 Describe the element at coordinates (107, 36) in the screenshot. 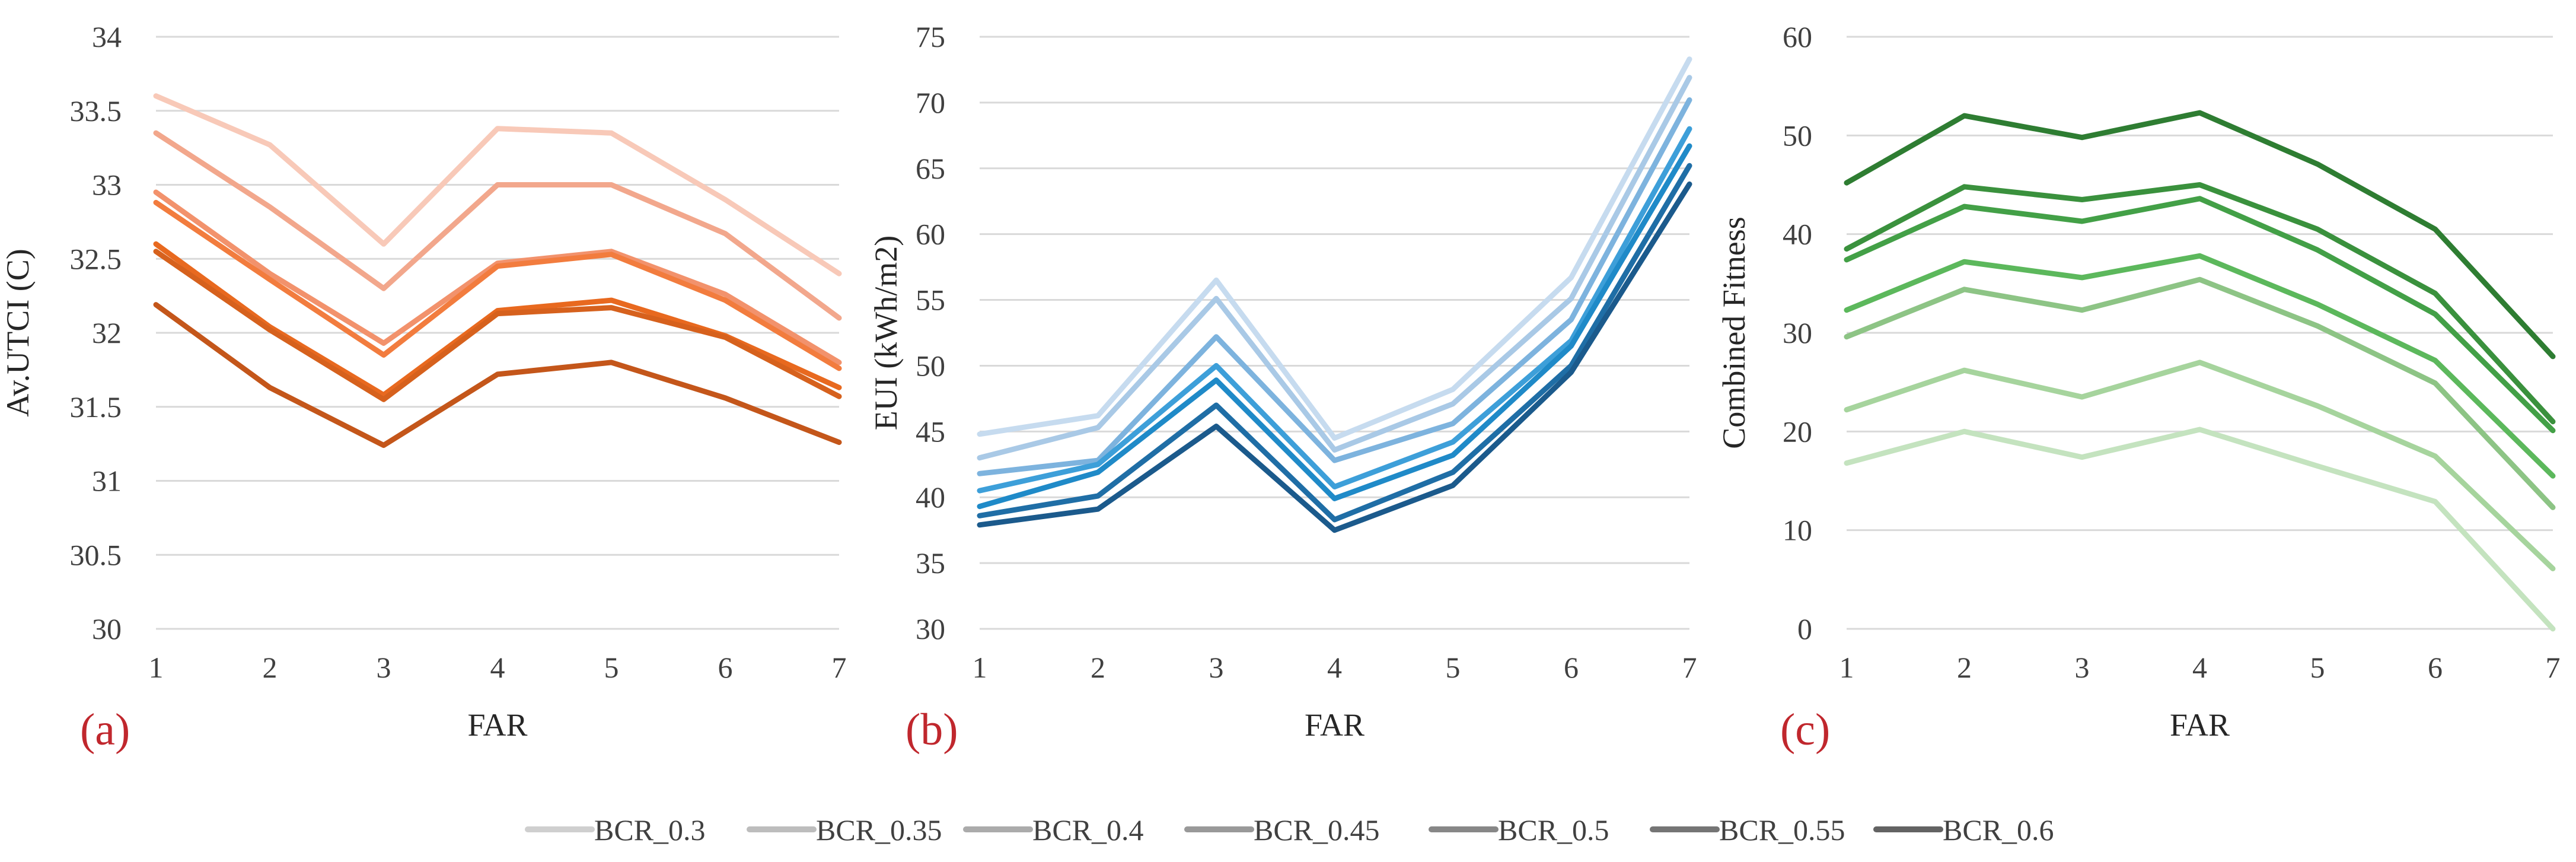

I see `y-tick-label: 34` at that location.